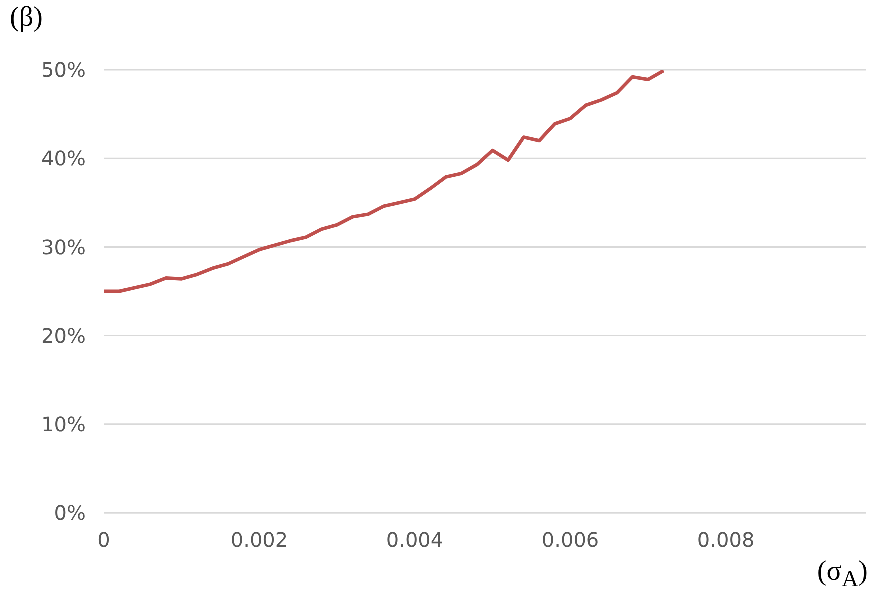 The image size is (869, 601). I want to click on y-tick-label: 30%, so click(64, 247).